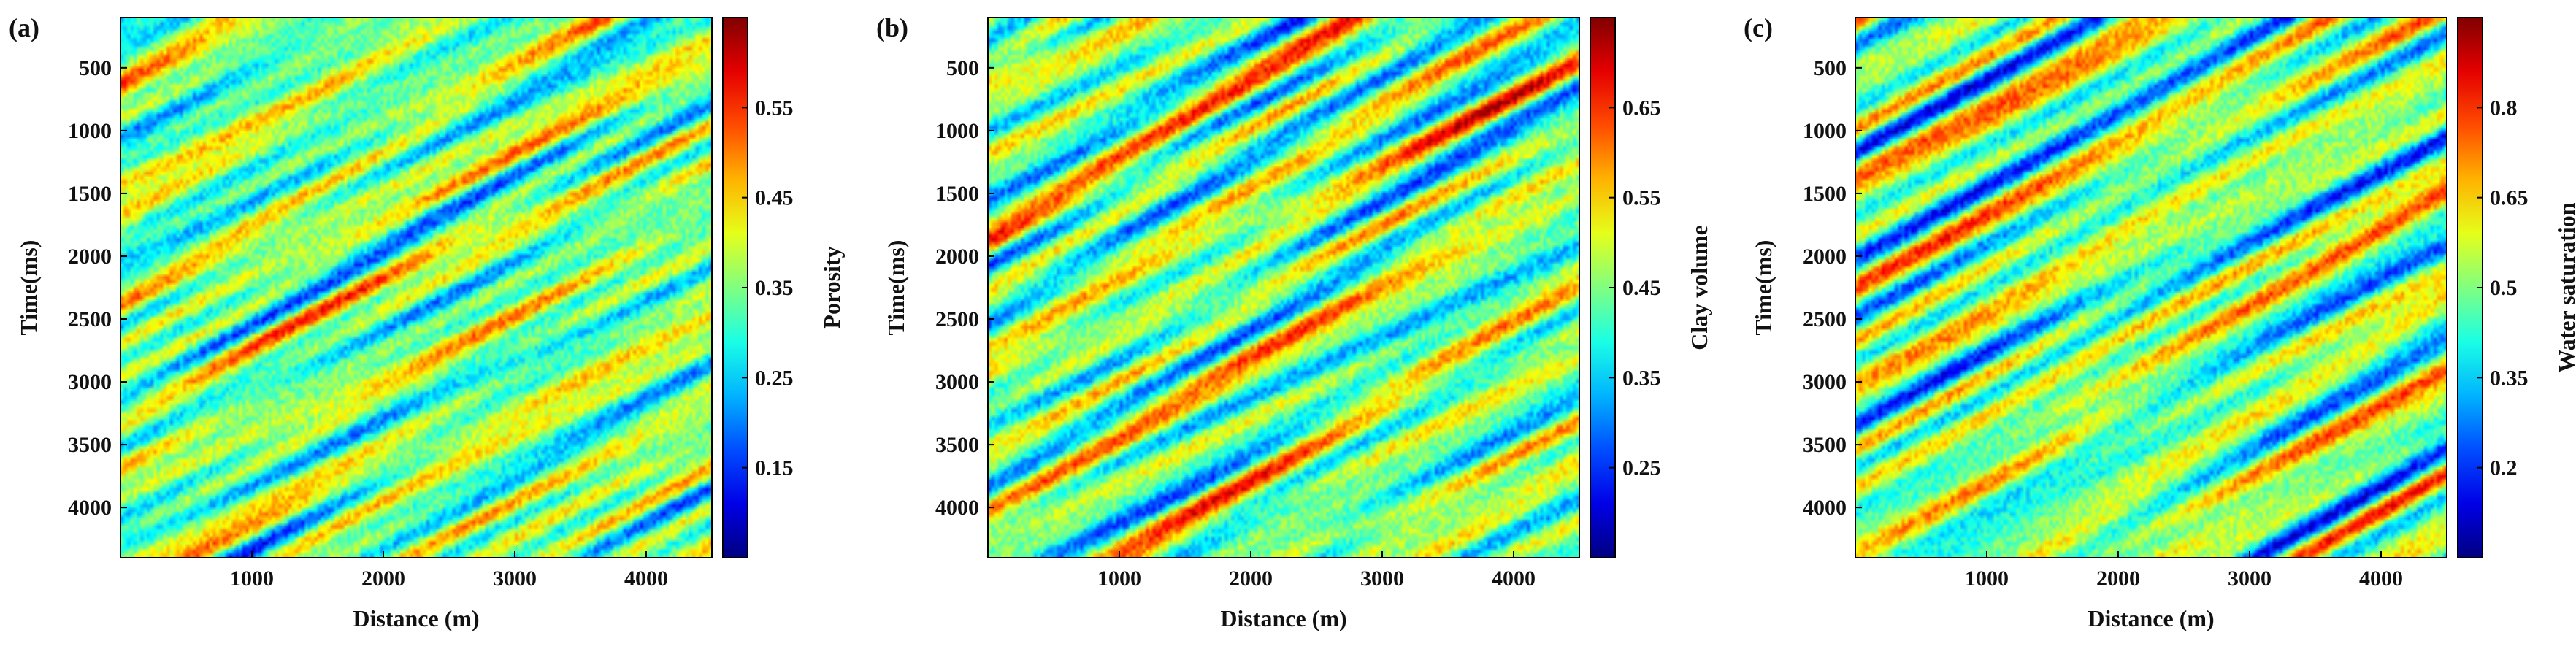  I want to click on colorbar-tick-label: 0.8, so click(2504, 108).